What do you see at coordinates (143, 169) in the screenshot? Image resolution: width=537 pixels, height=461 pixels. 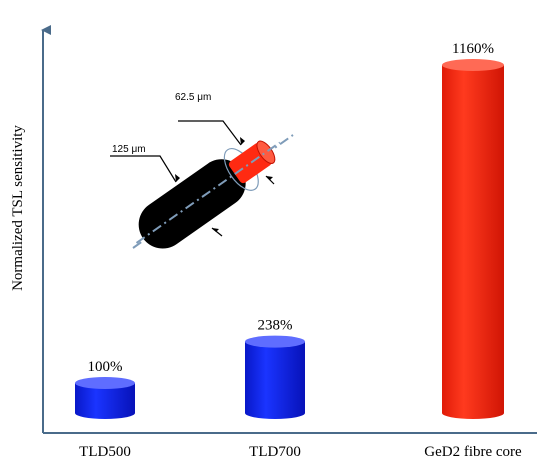 I see `outer-diameter-leader` at bounding box center [143, 169].